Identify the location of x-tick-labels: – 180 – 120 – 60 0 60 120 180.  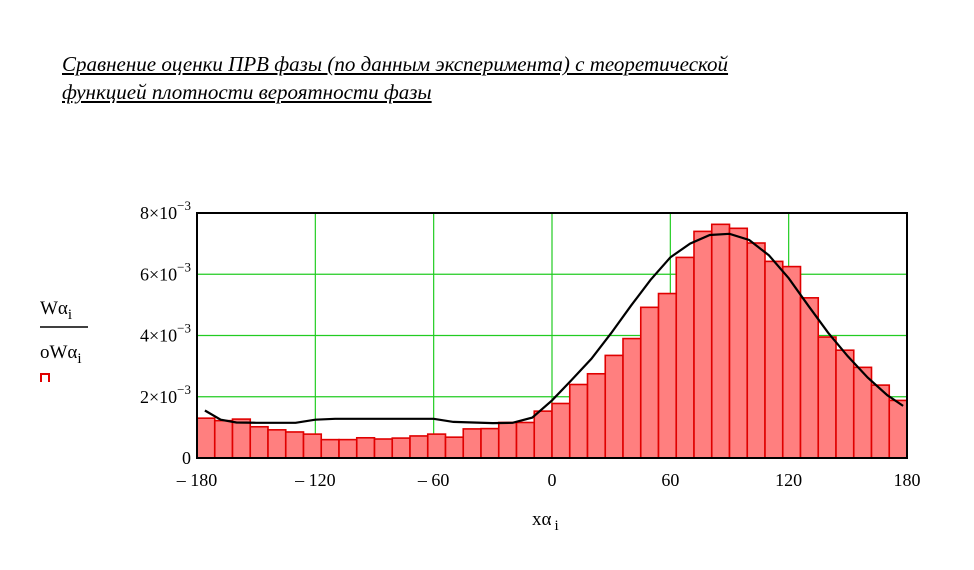
(548, 480).